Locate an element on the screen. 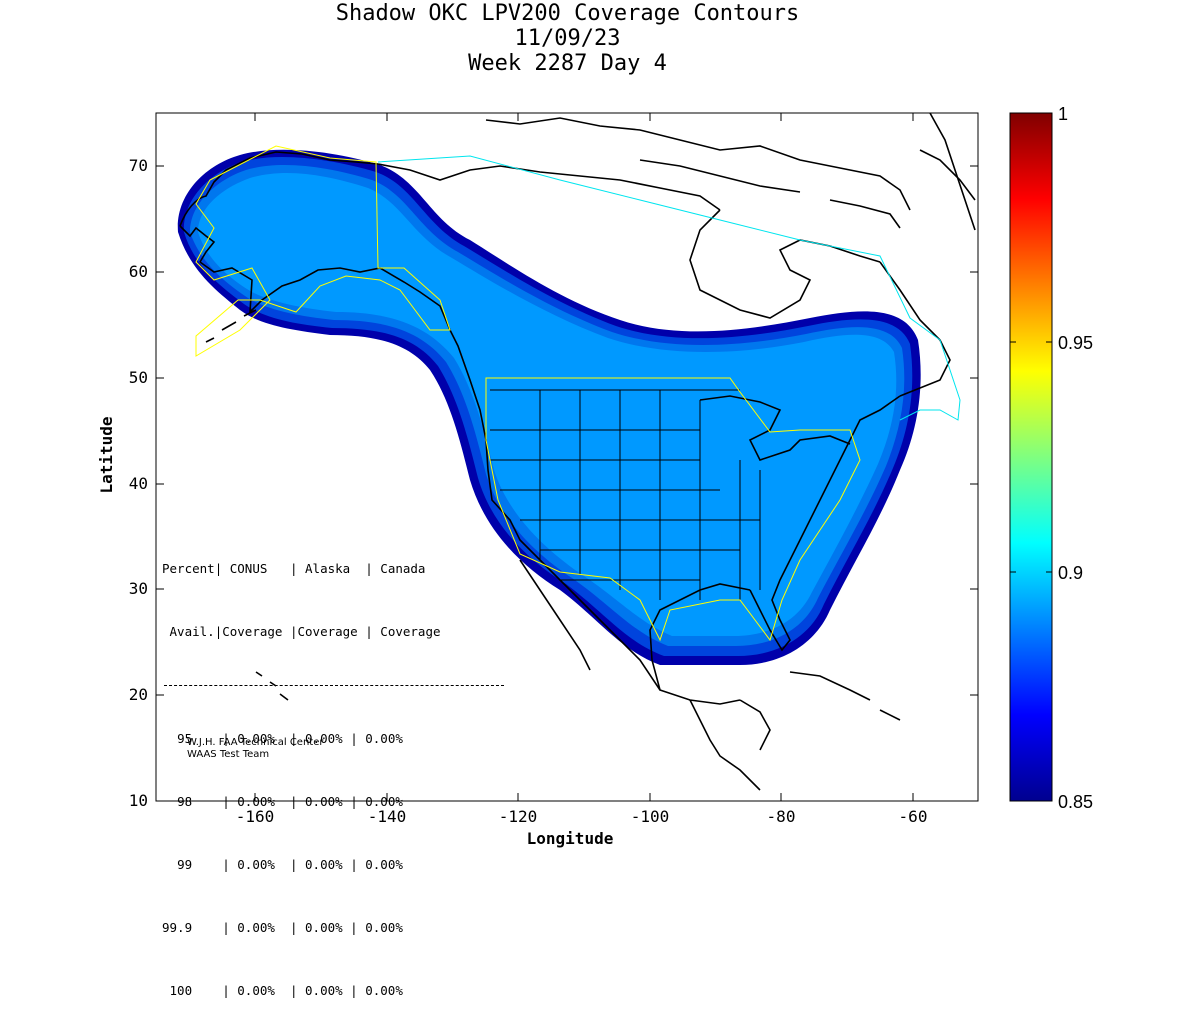 The image size is (1200, 1022). y-tick-label: 20 is located at coordinates (138, 694).